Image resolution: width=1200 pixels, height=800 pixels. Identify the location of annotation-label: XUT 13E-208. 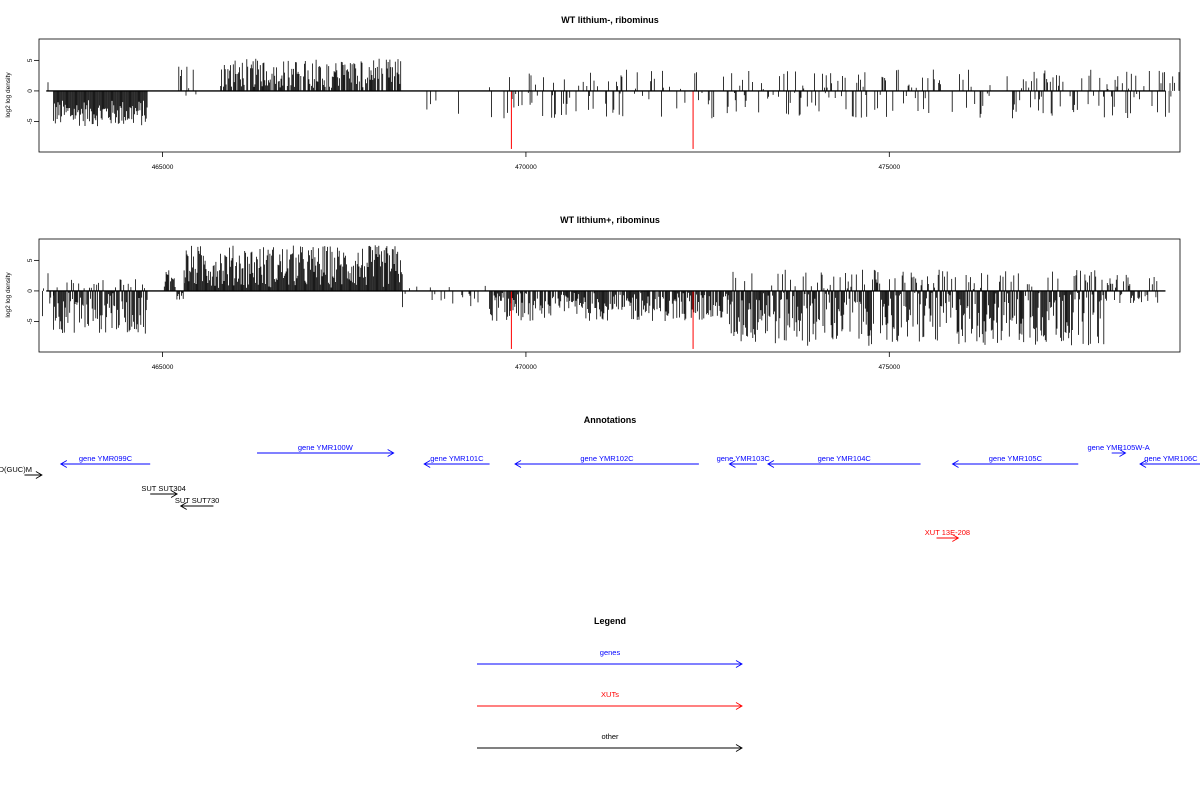
(947, 532).